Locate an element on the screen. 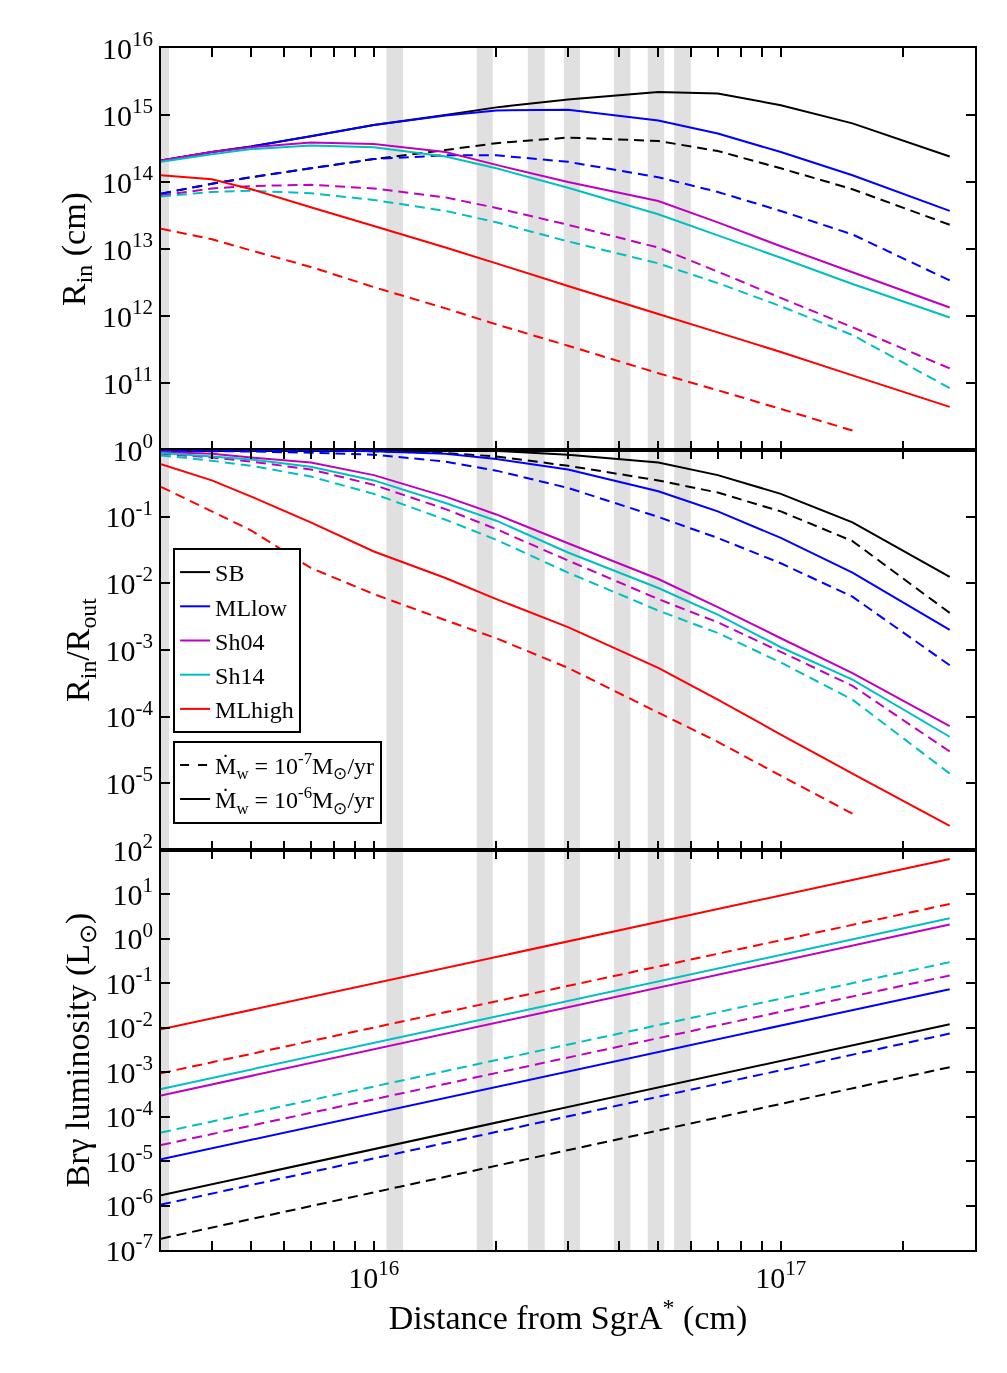 Image resolution: width=1007 pixels, height=1373 pixels. legend-label: MLlow is located at coordinates (251, 607).